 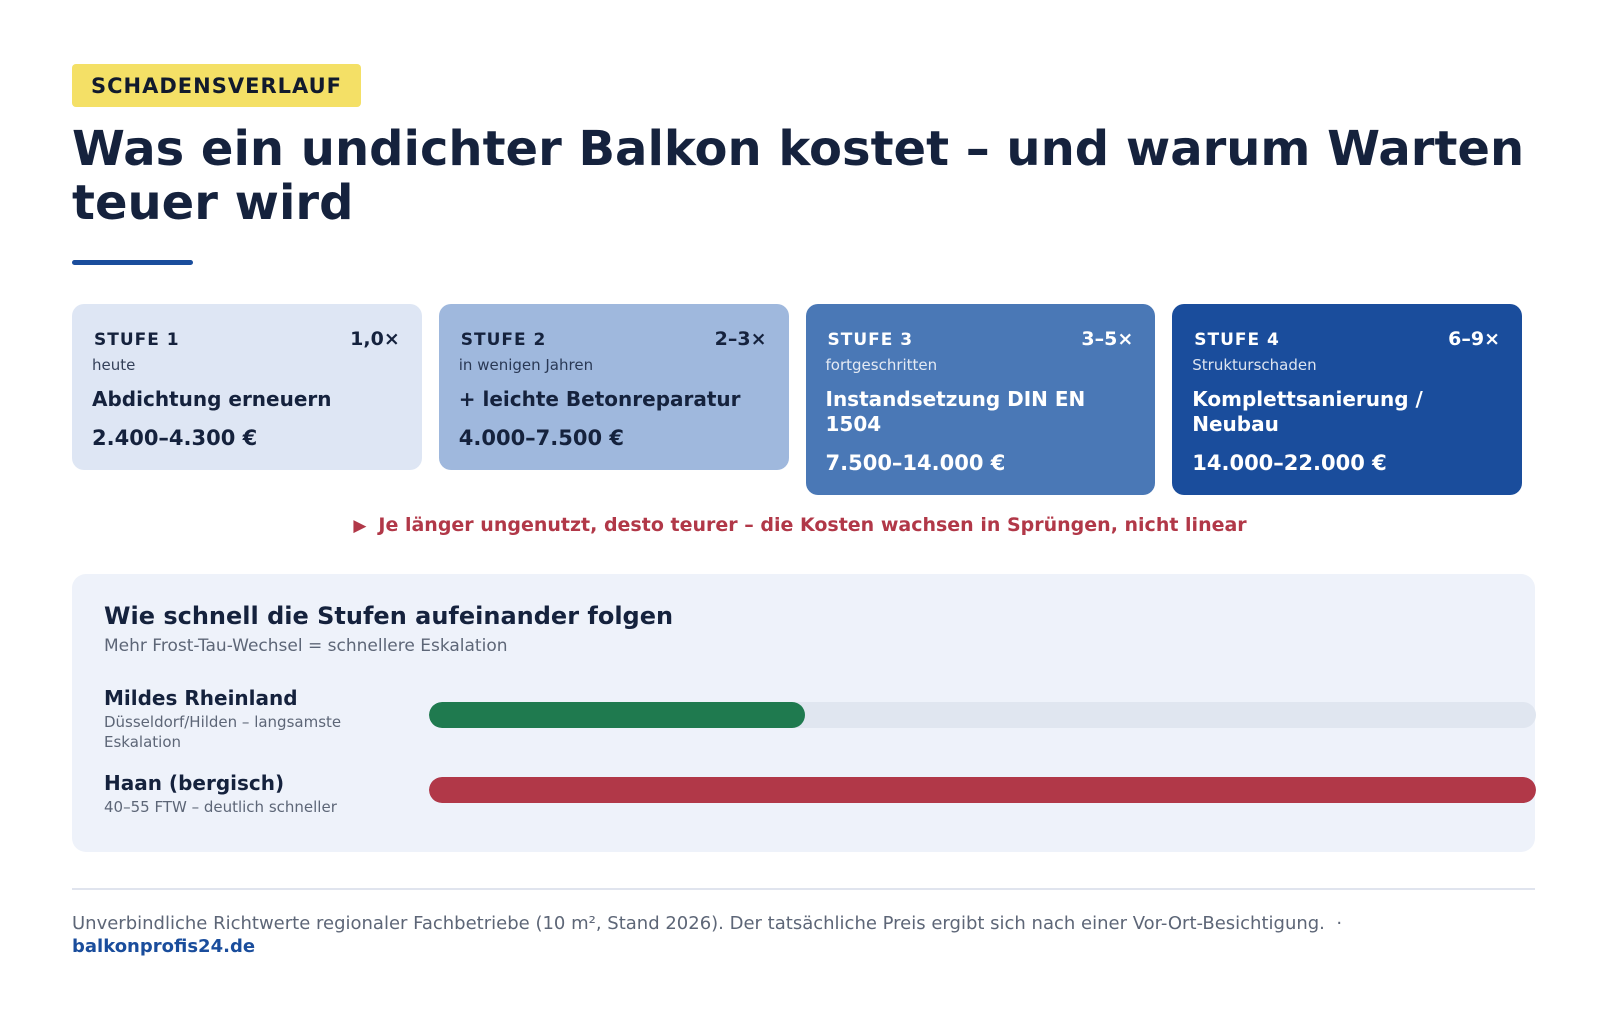 I want to click on stage-timing: Strukturschaden, so click(x=1254, y=365).